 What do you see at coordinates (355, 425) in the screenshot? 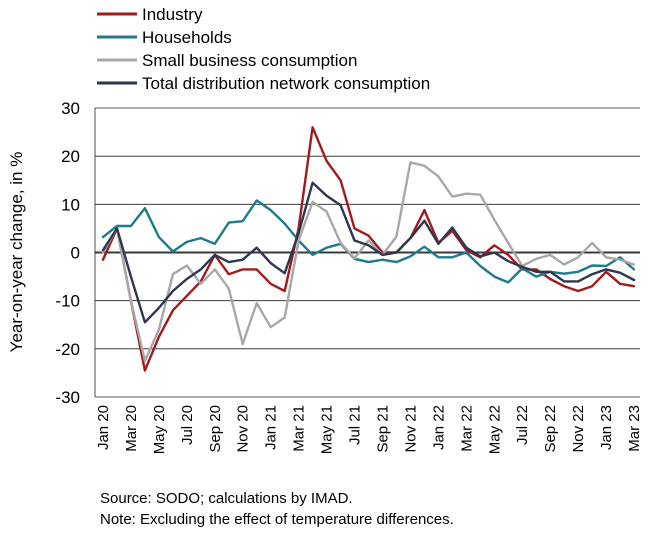
I see `x-tick-label: Jul 21` at bounding box center [355, 425].